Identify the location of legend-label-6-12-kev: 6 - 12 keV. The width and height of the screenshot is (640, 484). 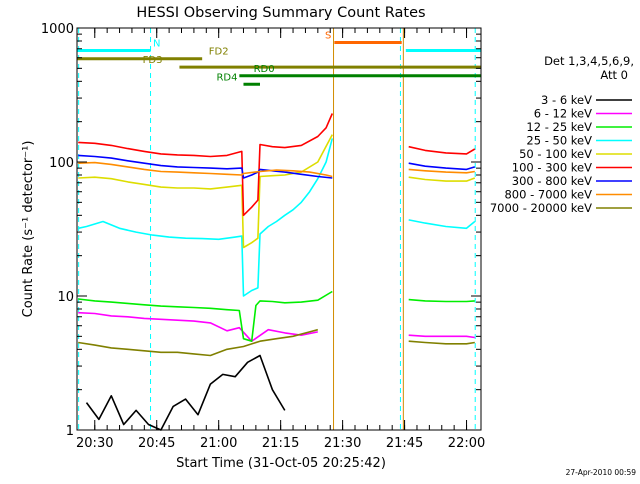
(563, 114).